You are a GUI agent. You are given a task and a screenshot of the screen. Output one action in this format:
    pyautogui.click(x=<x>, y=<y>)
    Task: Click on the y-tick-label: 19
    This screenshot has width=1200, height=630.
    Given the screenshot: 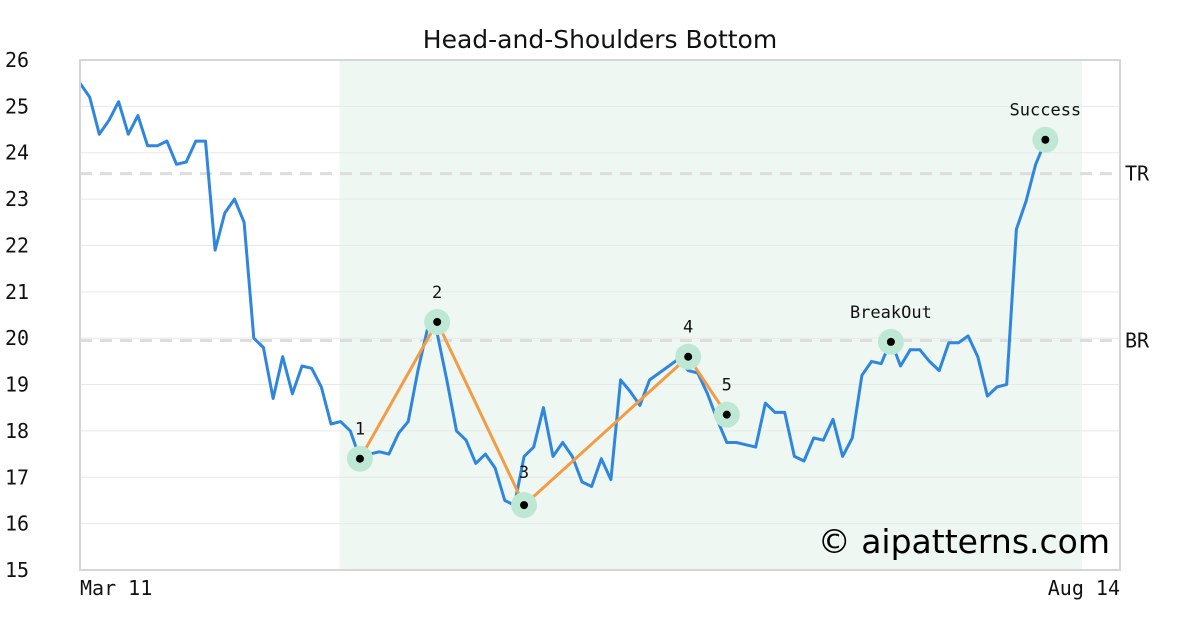 What is the action you would take?
    pyautogui.click(x=17, y=385)
    